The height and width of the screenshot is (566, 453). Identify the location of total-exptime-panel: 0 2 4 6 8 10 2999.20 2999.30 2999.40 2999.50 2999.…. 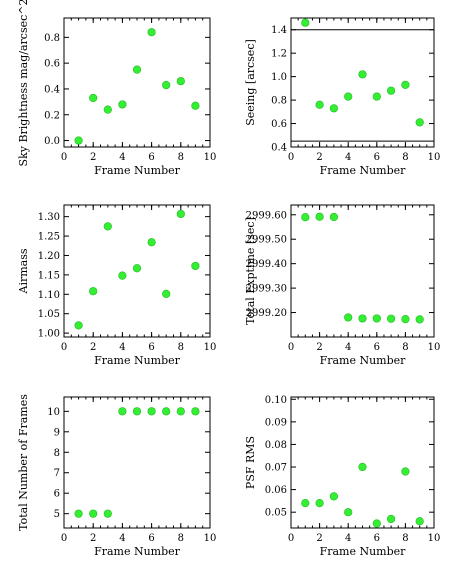
(342, 285).